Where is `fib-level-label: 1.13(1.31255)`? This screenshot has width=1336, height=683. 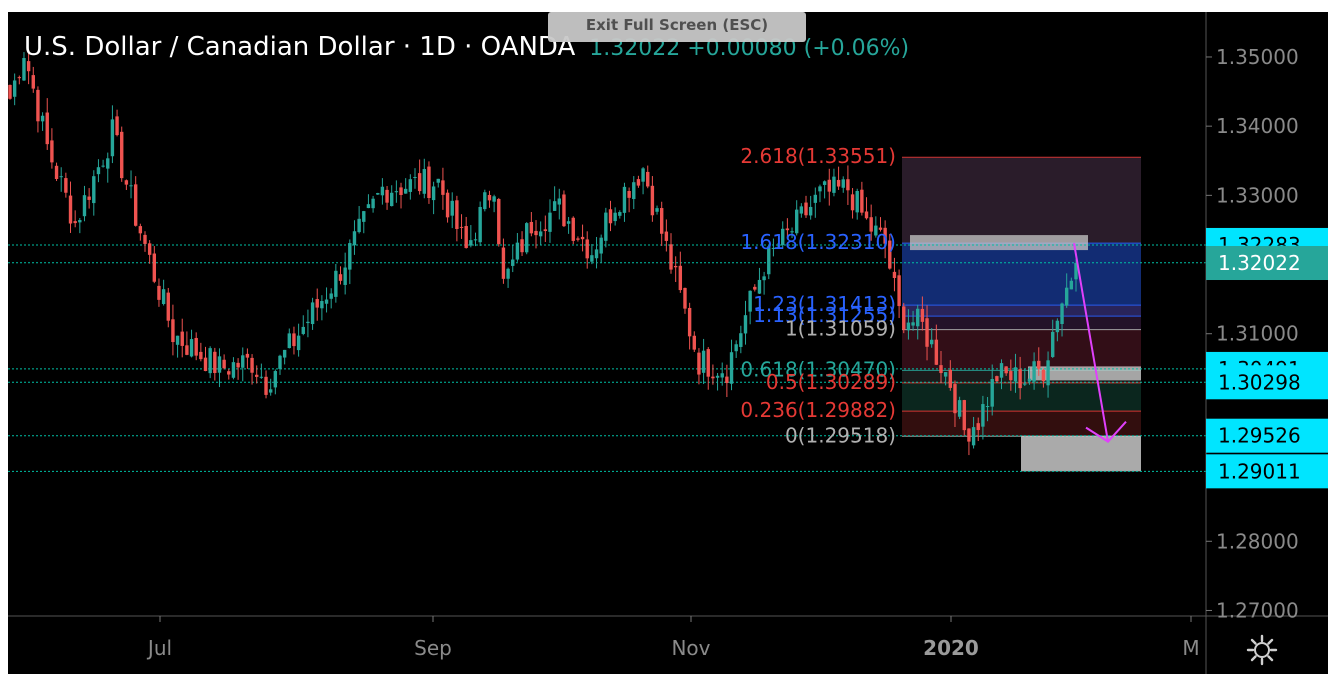 fib-level-label: 1.13(1.31255) is located at coordinates (824, 315).